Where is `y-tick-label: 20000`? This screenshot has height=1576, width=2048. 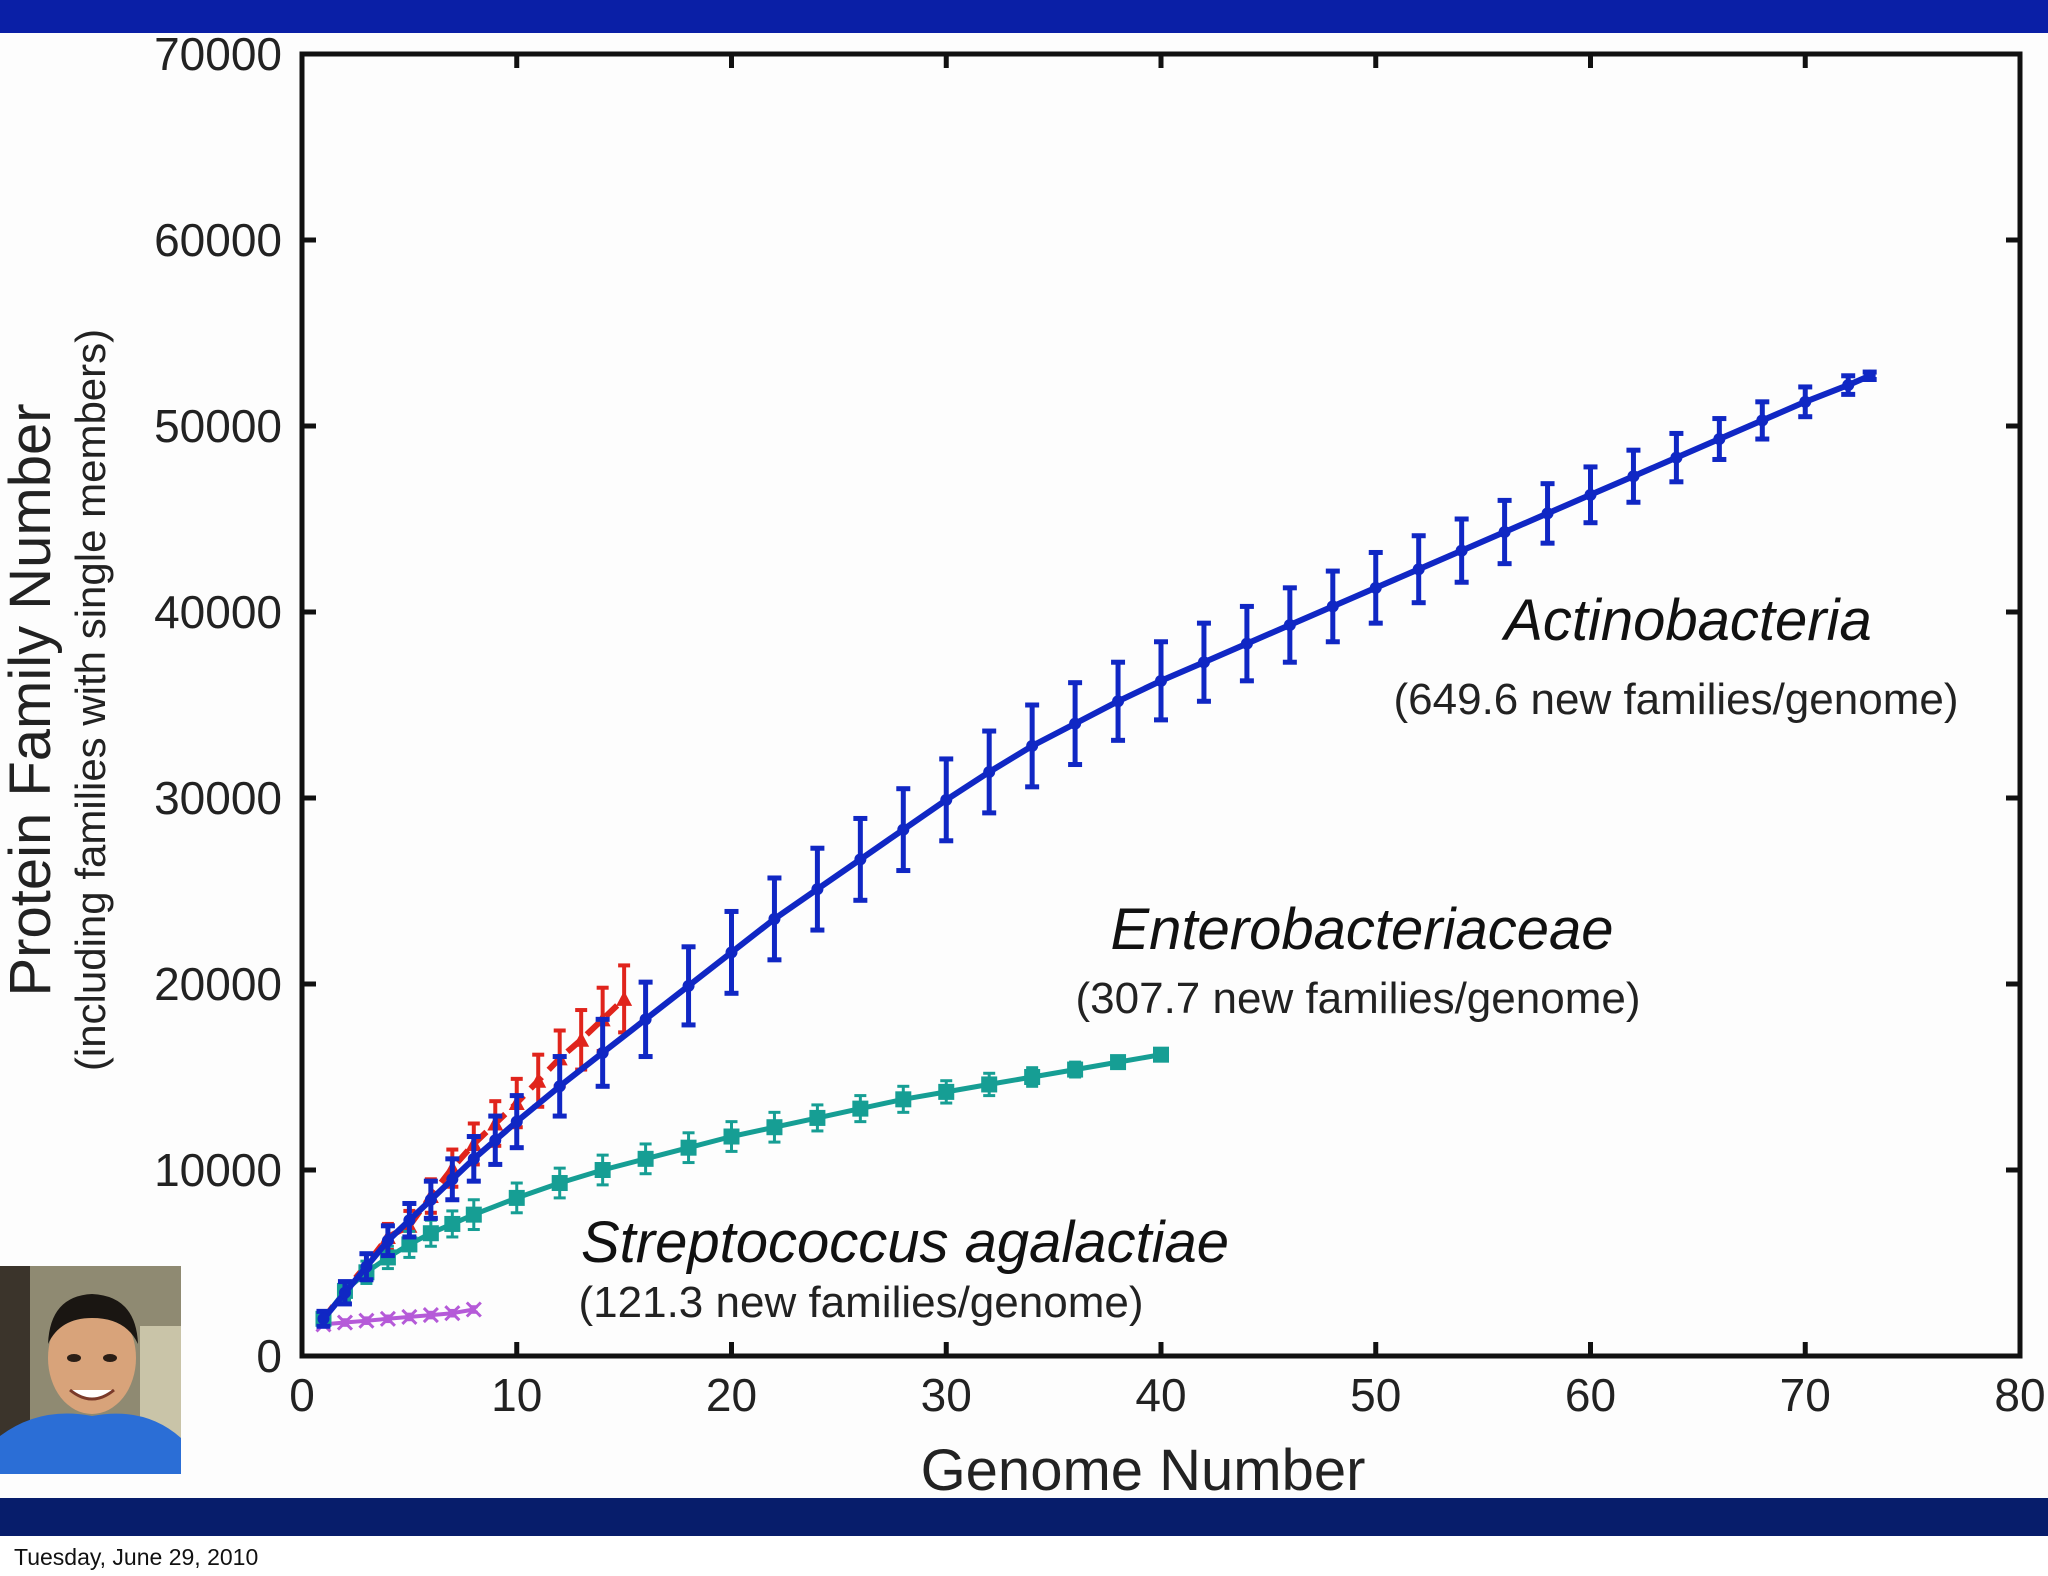 y-tick-label: 20000 is located at coordinates (218, 984).